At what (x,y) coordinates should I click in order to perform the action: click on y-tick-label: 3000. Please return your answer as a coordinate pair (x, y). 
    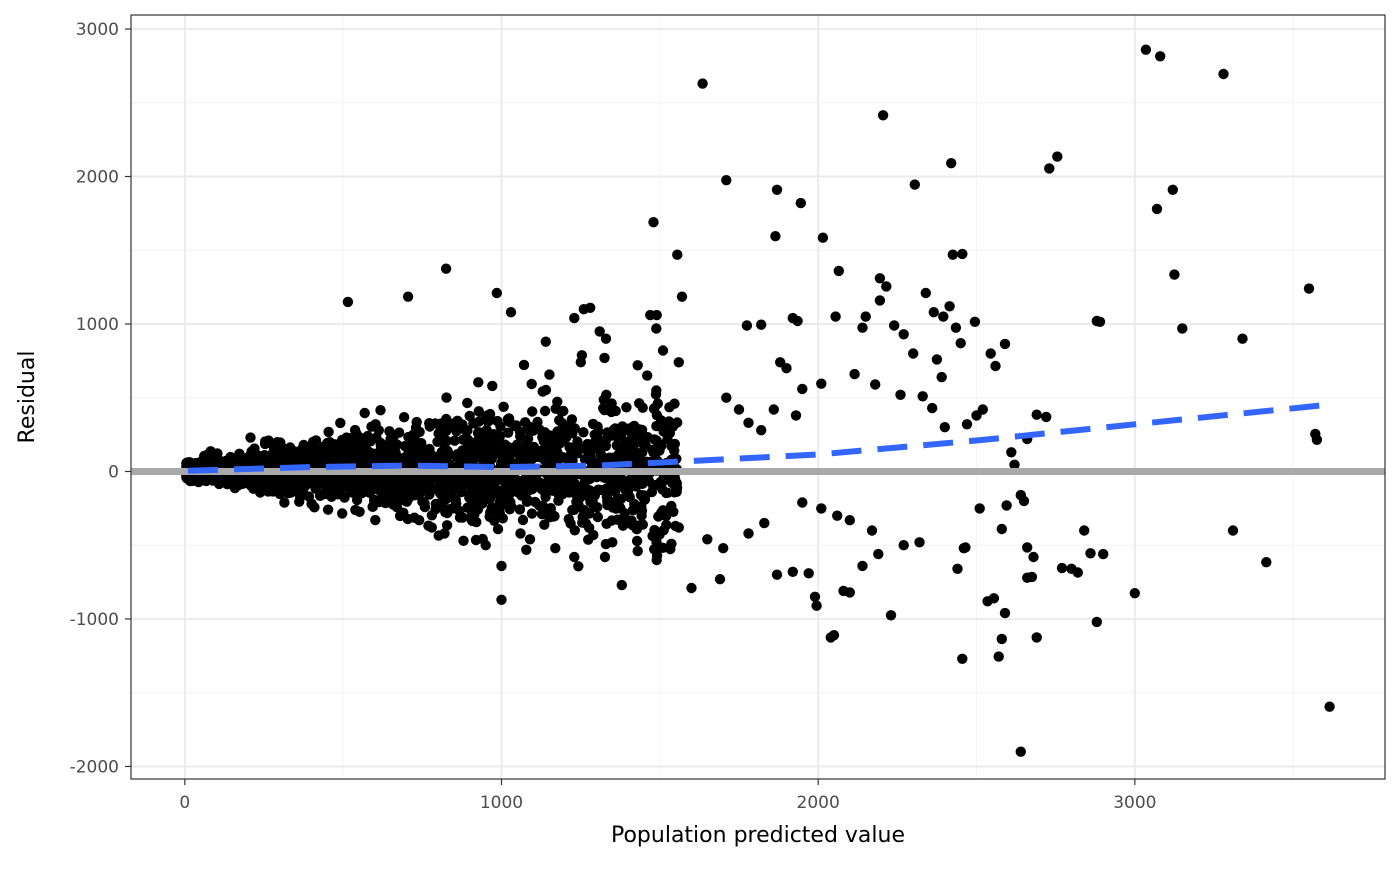
    Looking at the image, I should click on (97, 30).